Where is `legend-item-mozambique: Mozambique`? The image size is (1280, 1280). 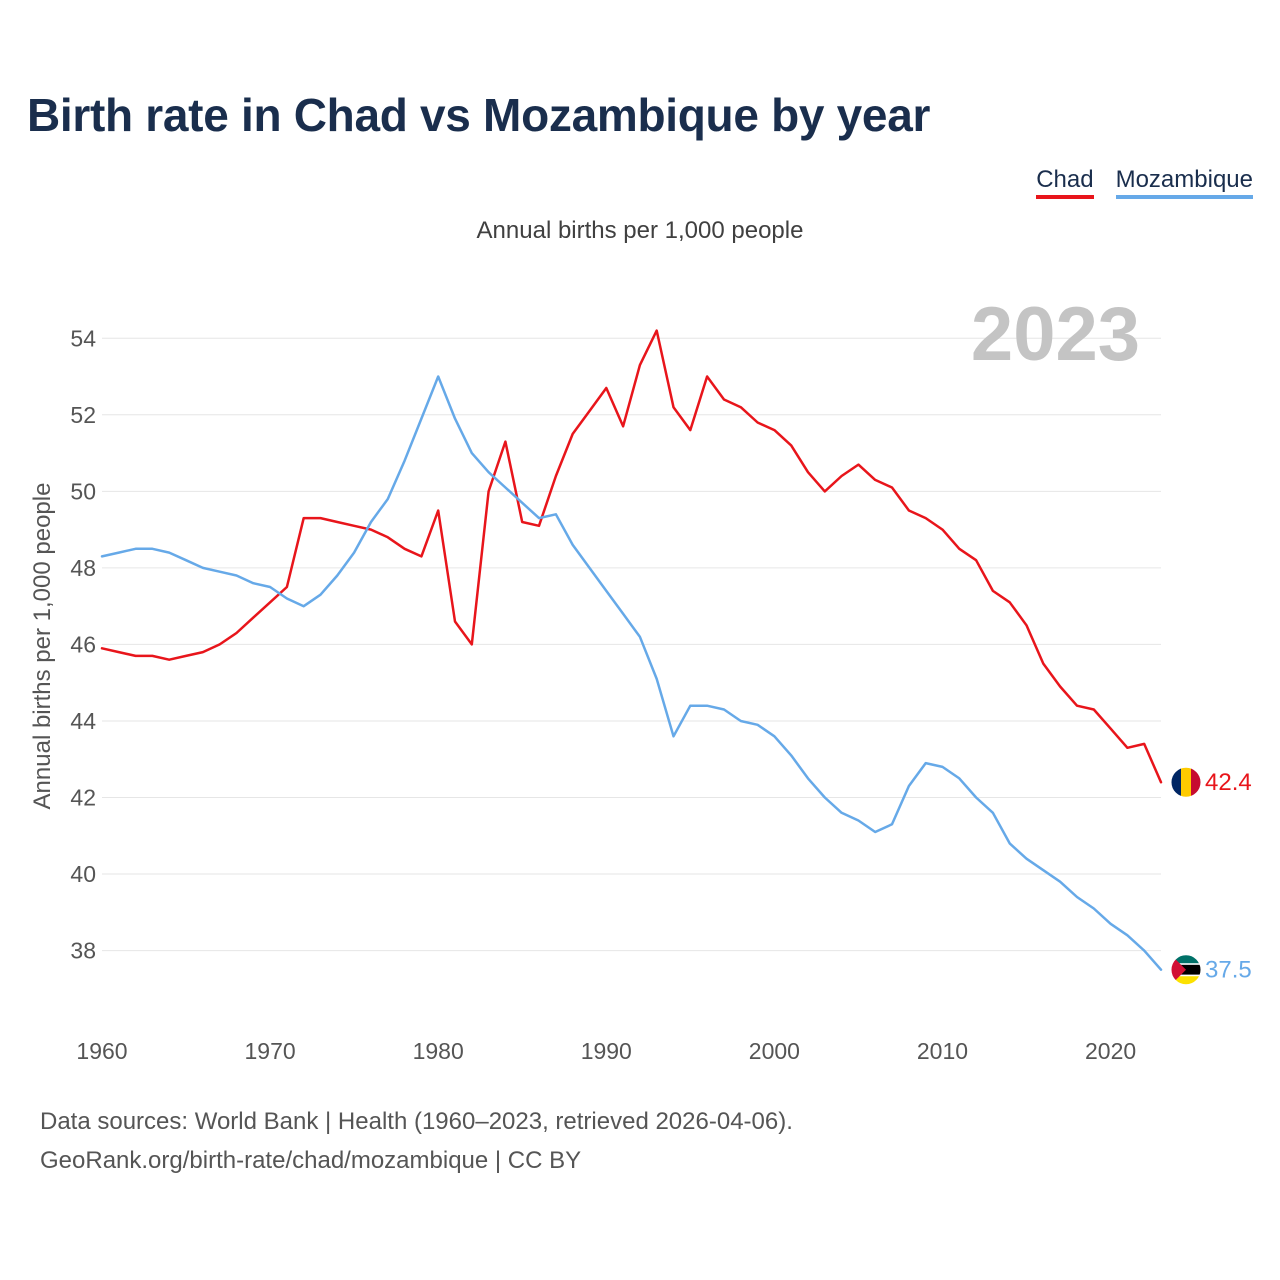
legend-item-mozambique: Mozambique is located at coordinates (1184, 182).